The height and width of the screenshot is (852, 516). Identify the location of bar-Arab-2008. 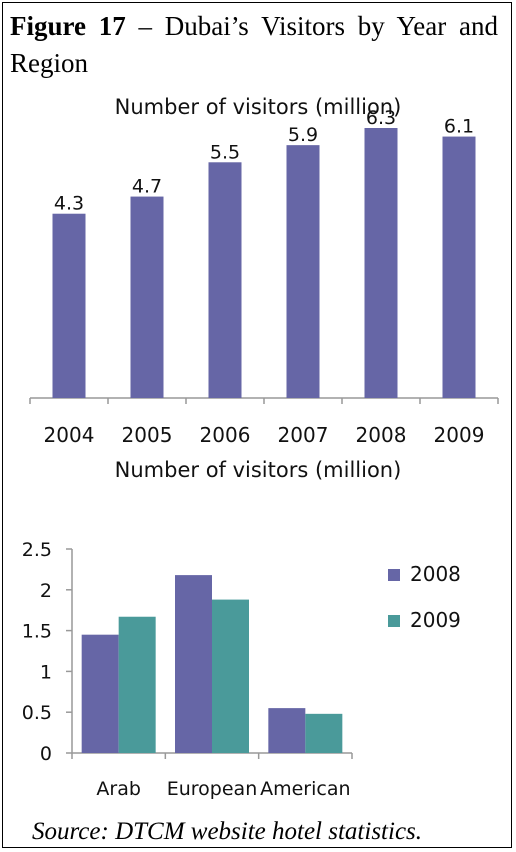
(100, 693).